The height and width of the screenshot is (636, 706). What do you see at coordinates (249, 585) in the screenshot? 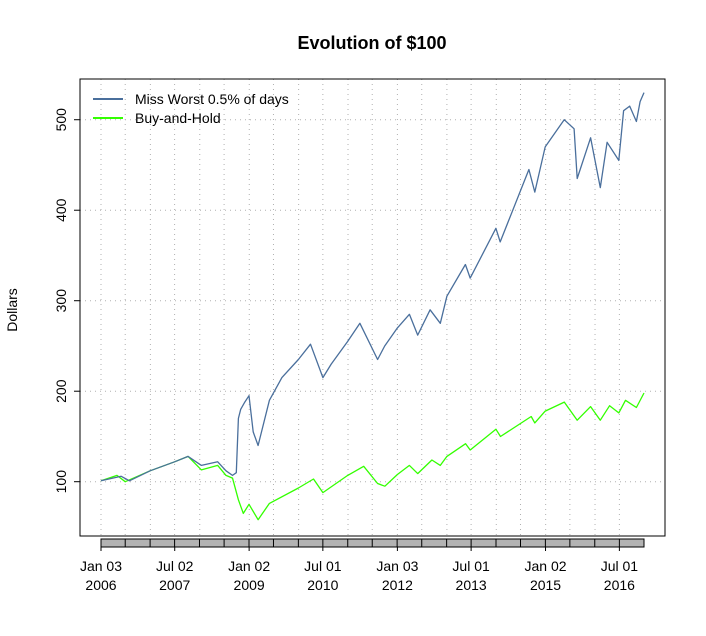
I see `x-tick-label-year: 2009` at bounding box center [249, 585].